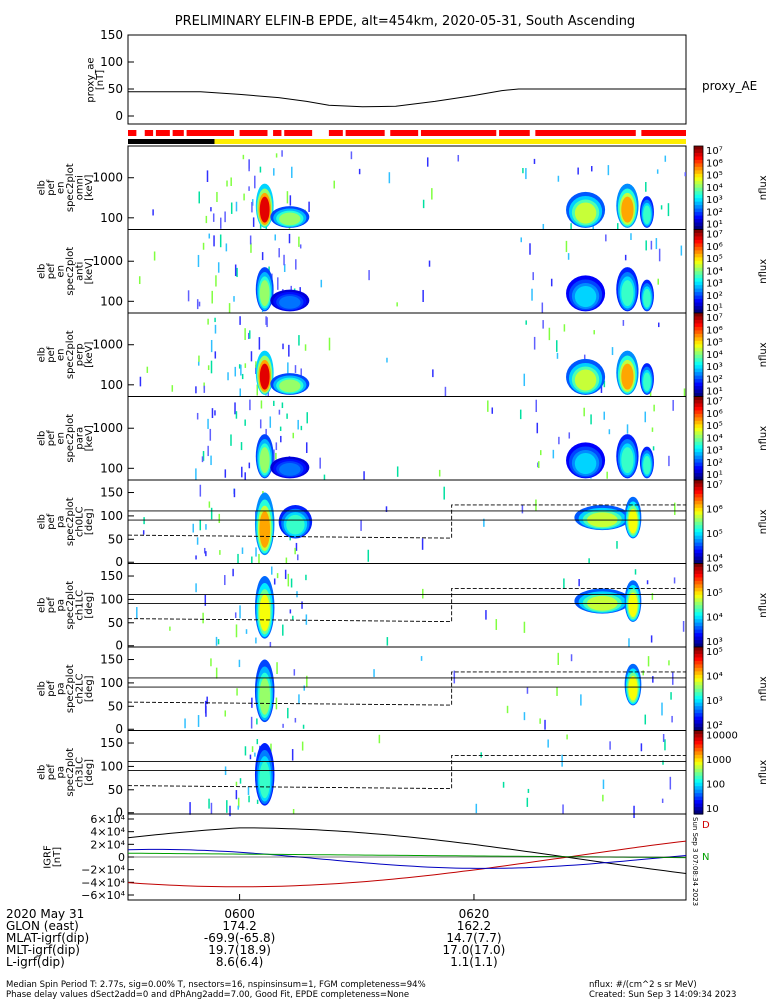 This screenshot has width=775, height=1000. I want to click on panel-7-tick-label: 0, so click(119, 729).